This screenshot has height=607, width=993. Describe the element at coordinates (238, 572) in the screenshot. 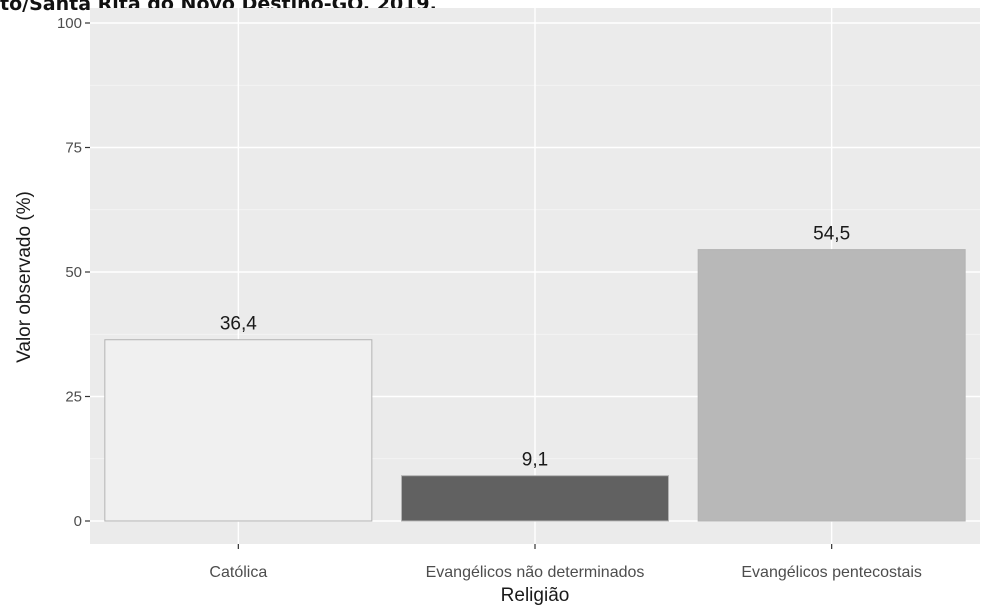

I see `x-tick-label: Católica` at that location.